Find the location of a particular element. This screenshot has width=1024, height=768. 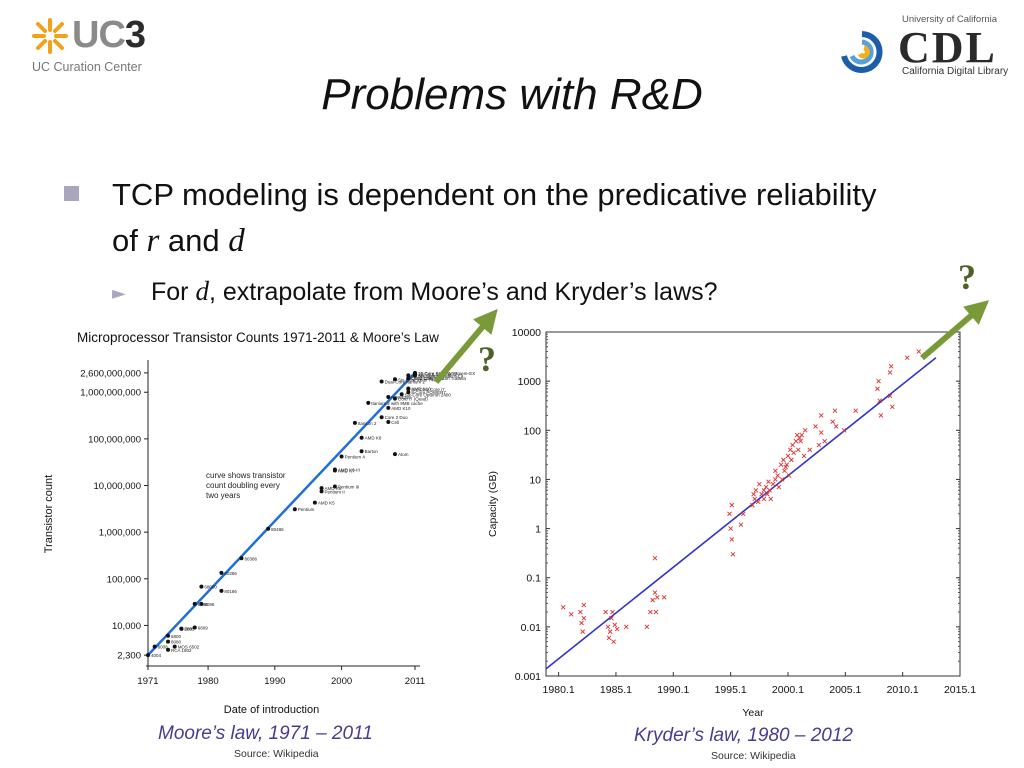

slide-title: Problems with R&D is located at coordinates (512, 94).